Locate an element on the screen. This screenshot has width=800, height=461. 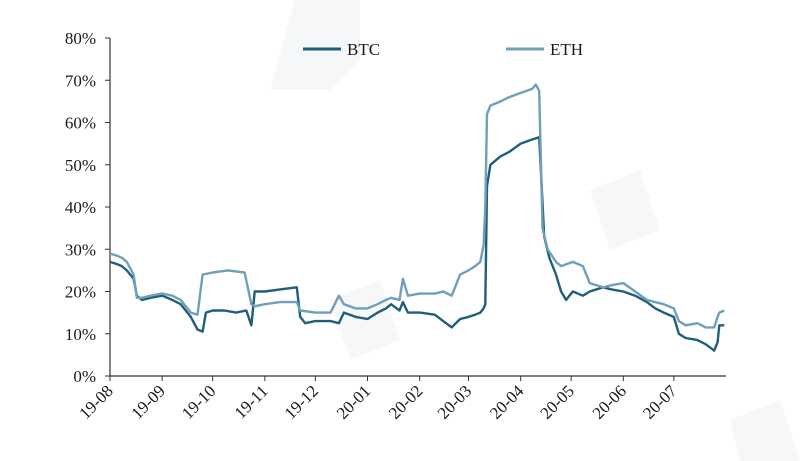
x-tick-label: 19-10 is located at coordinates (198, 401).